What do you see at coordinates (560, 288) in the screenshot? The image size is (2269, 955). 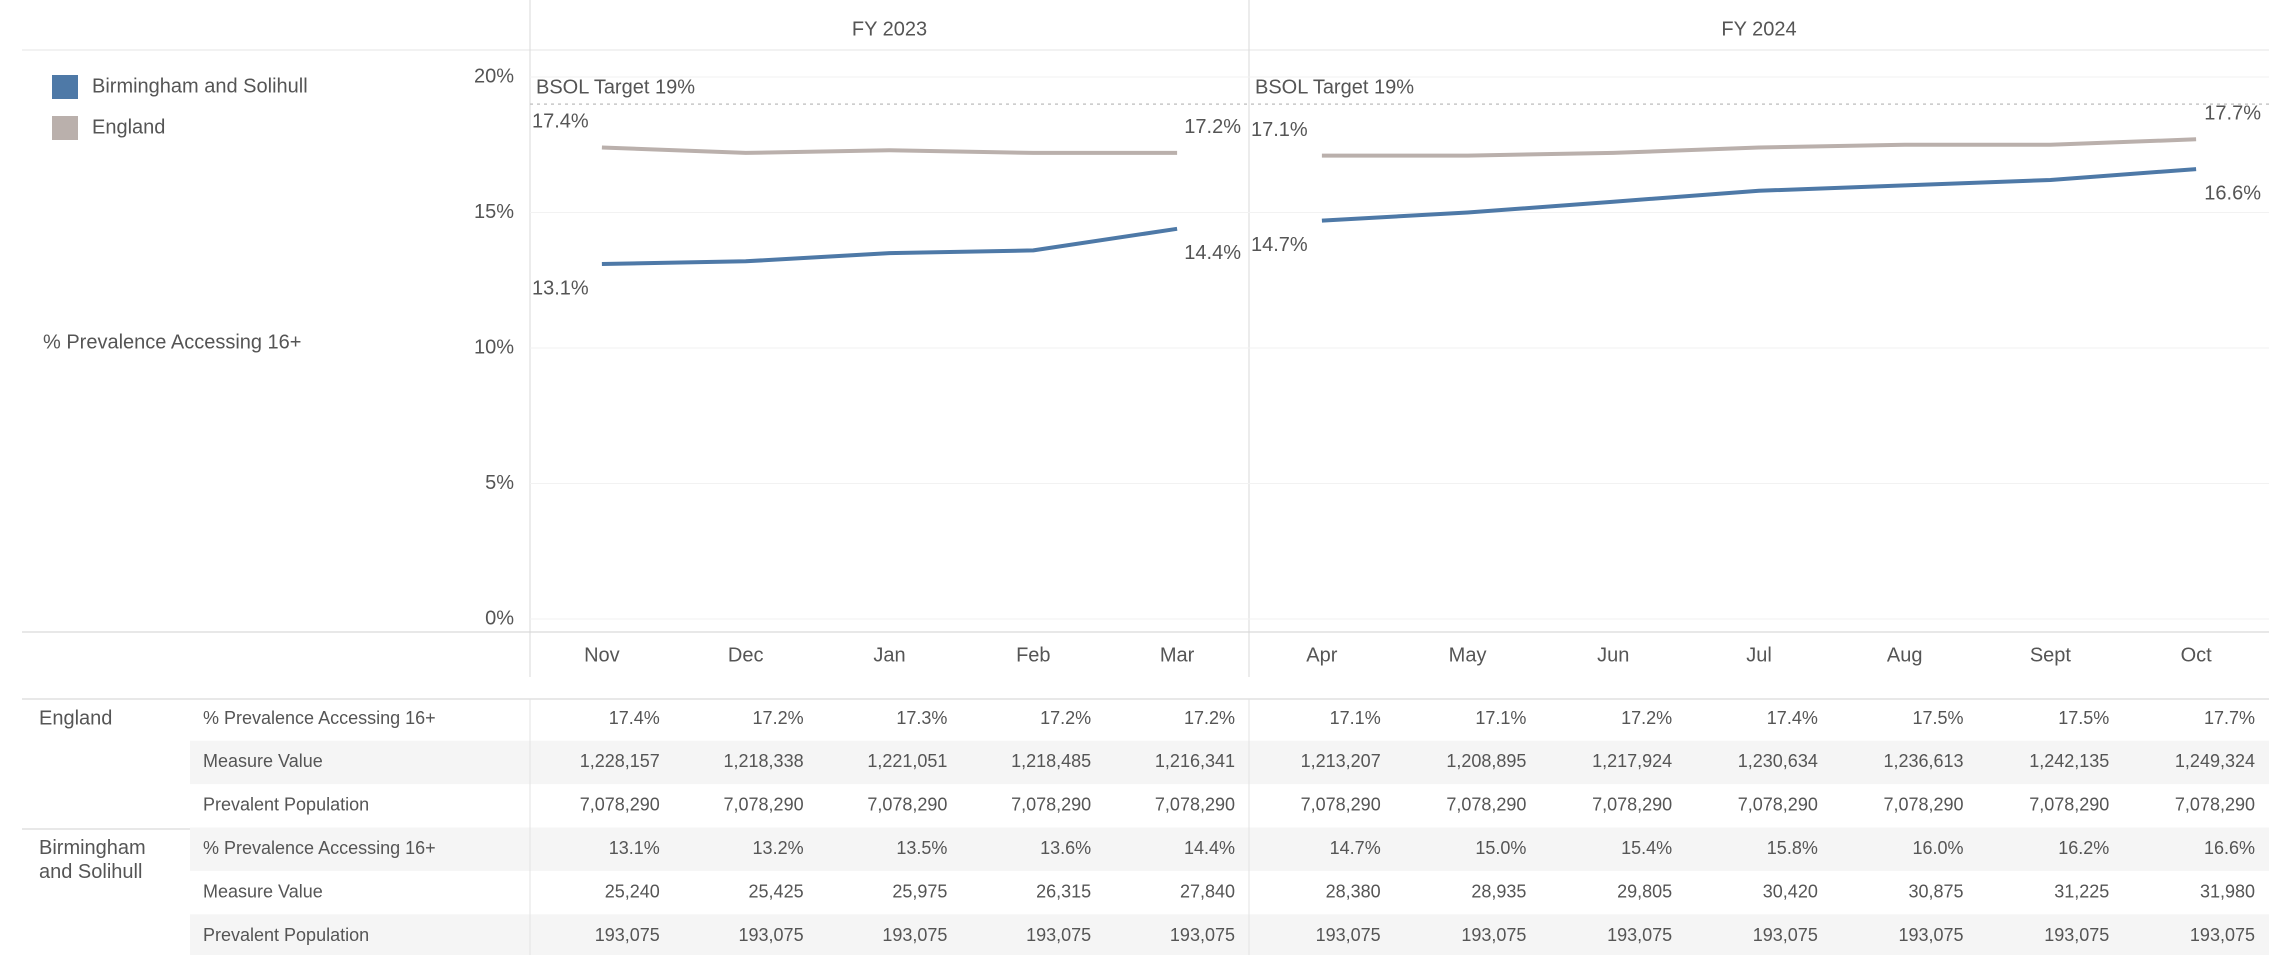 I see `data-label: 13.1%` at bounding box center [560, 288].